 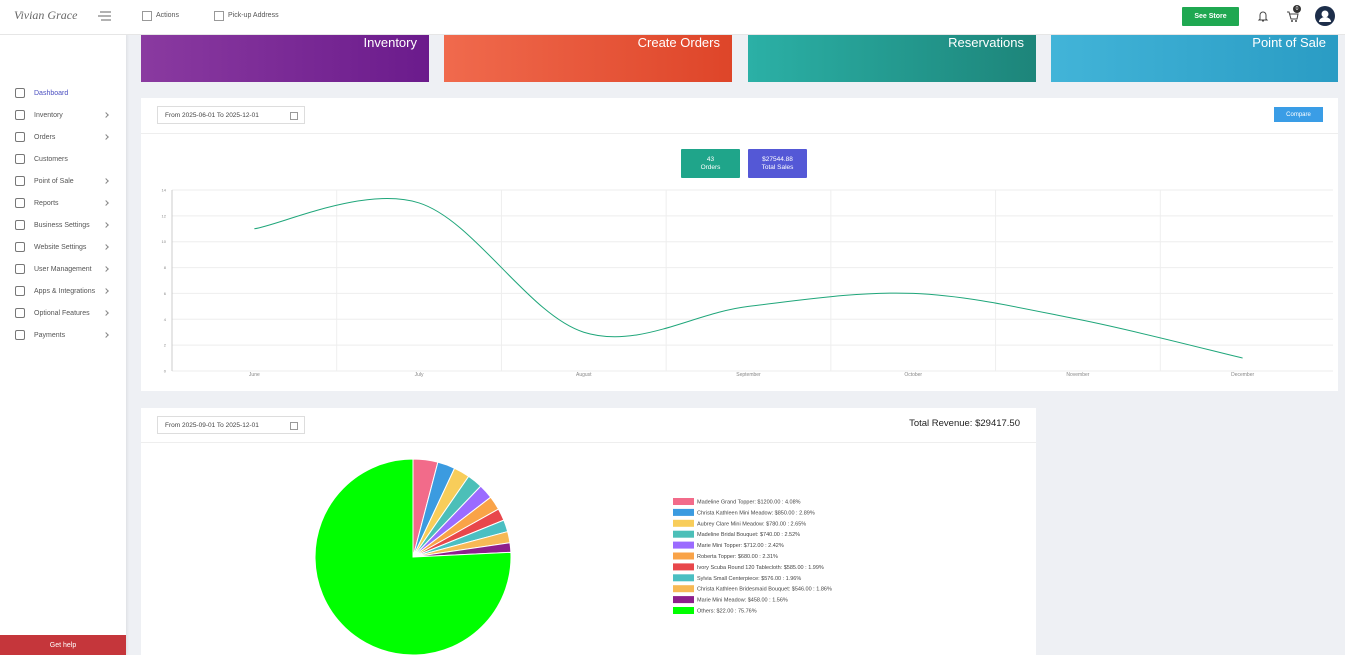 What do you see at coordinates (892, 58) in the screenshot?
I see `reservations-card: Reservations` at bounding box center [892, 58].